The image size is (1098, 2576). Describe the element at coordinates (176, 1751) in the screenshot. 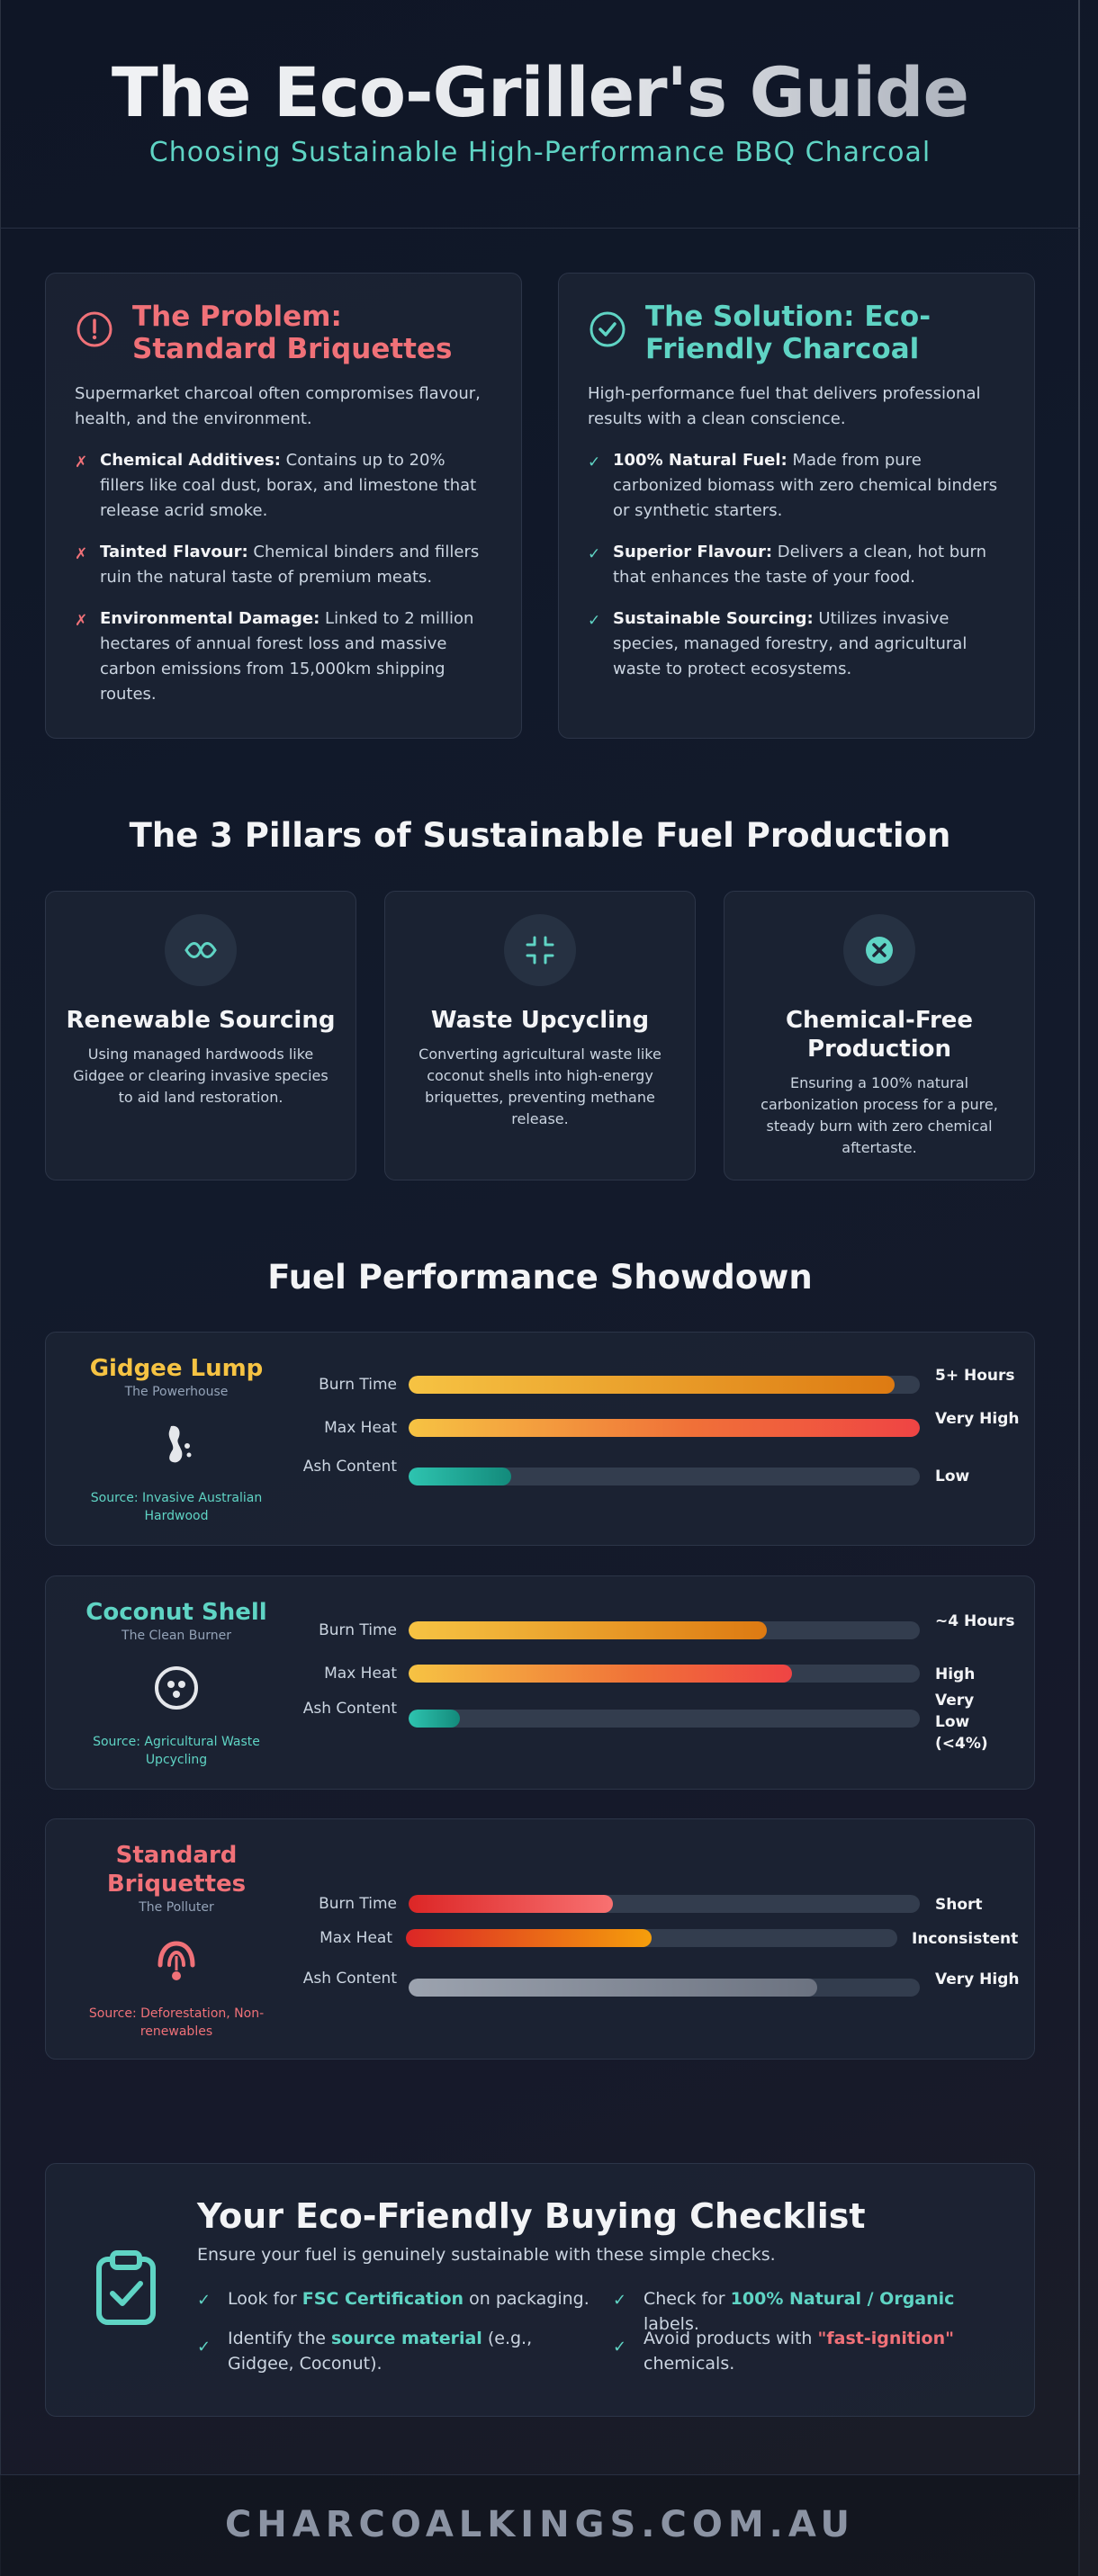

I see `fuel-source: Source: Agricultural Waste Upcycling` at that location.